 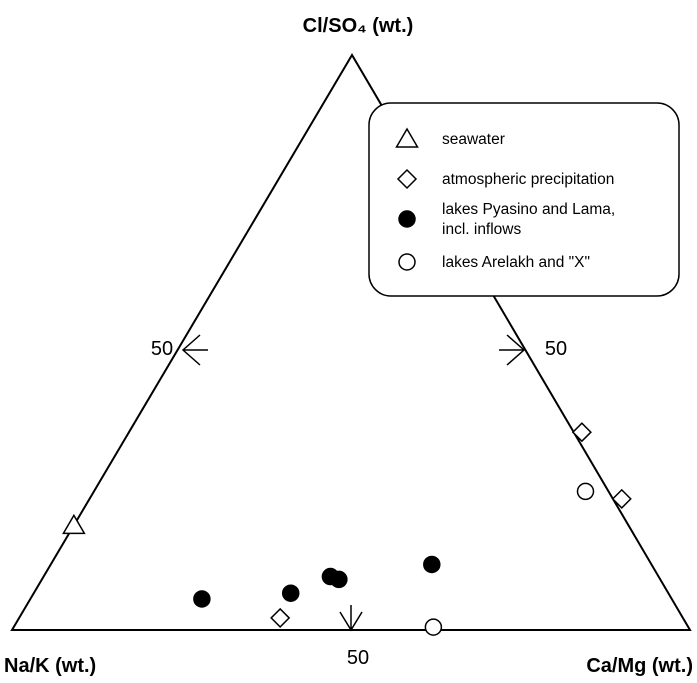 What do you see at coordinates (639, 666) in the screenshot?
I see `vertex-label-bottom-right: Ca/Mg (wt.)` at bounding box center [639, 666].